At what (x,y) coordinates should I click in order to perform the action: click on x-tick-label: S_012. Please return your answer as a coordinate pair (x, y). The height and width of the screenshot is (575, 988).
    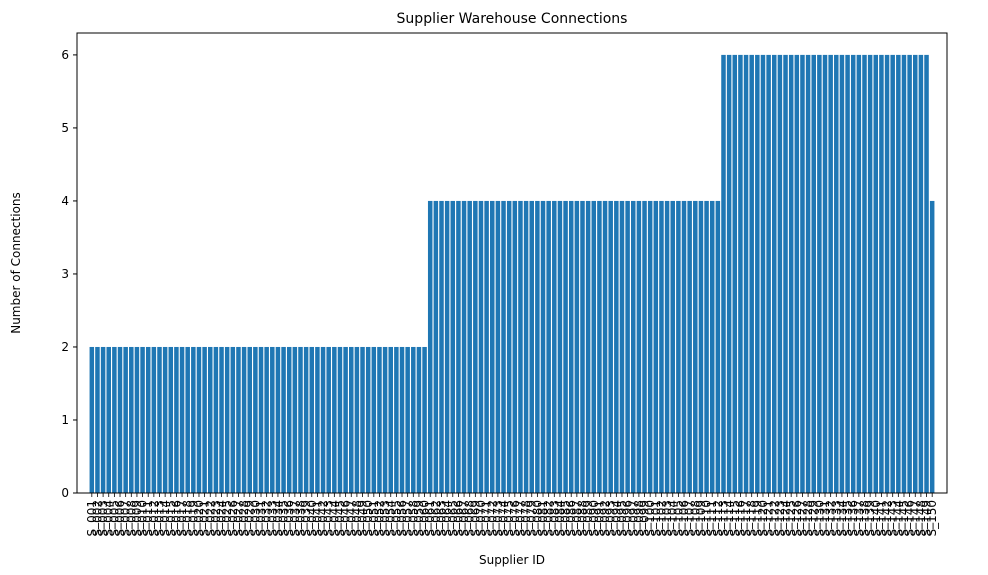
    Looking at the image, I should click on (154, 518).